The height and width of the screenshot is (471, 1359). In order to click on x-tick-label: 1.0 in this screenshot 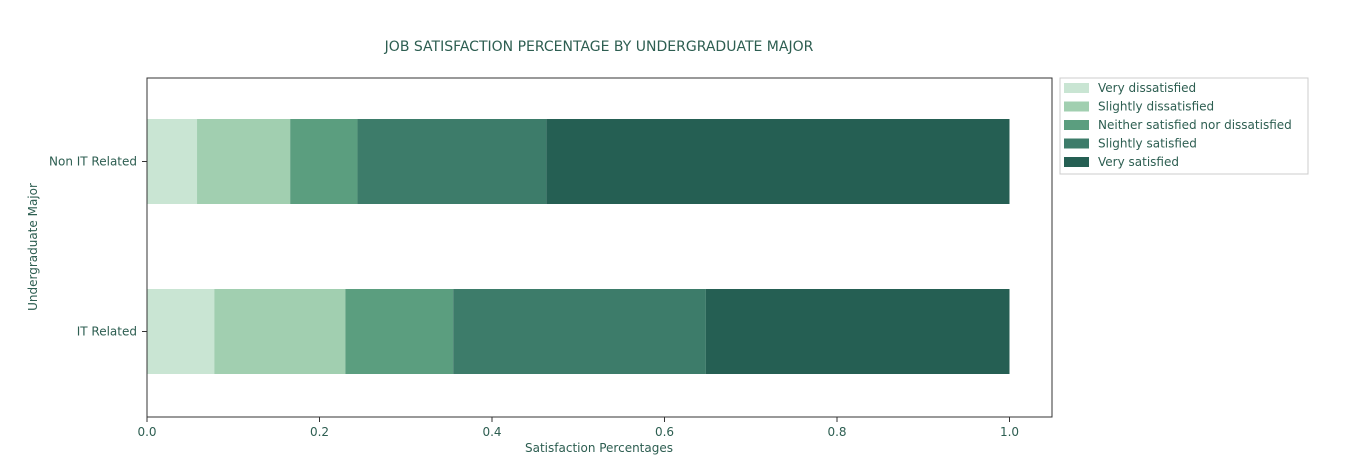, I will do `click(1009, 432)`.